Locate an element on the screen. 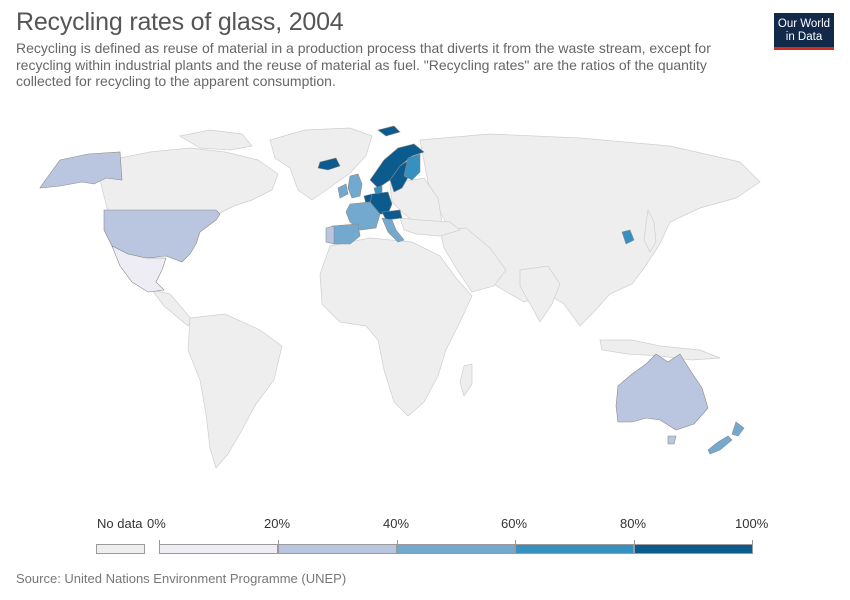 This screenshot has width=850, height=600. japan is located at coordinates (650, 230).